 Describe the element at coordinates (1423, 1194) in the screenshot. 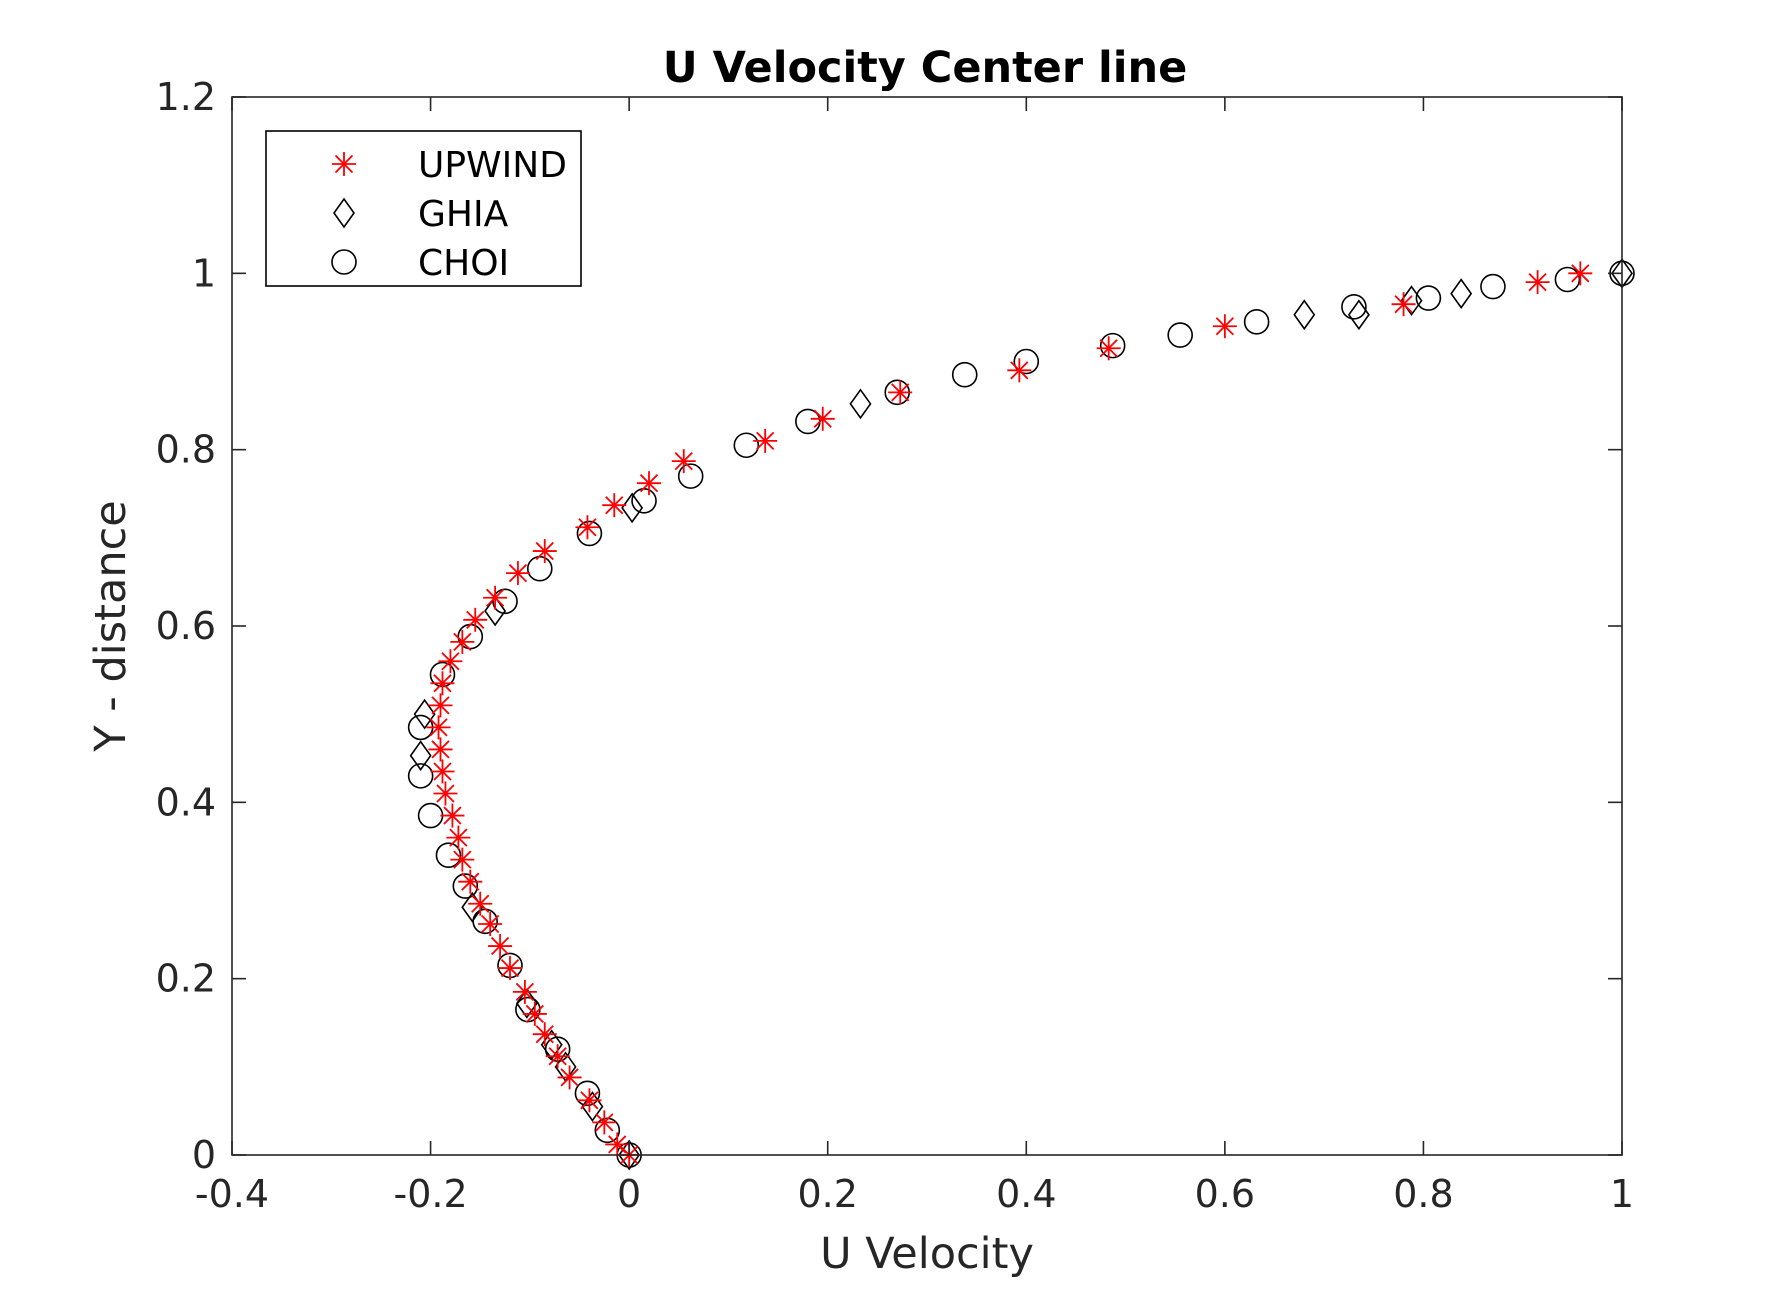

I see `x-tick-label: 0.8` at that location.